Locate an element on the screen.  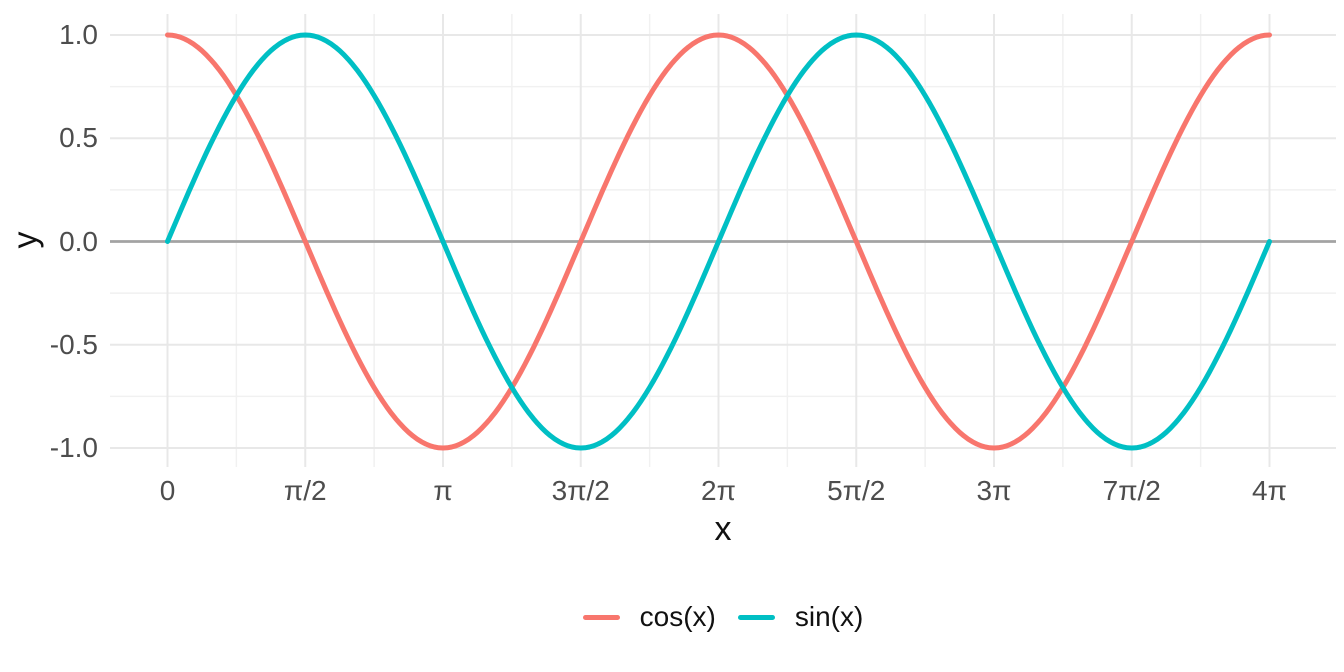
x-tick-label: 0 is located at coordinates (167, 490).